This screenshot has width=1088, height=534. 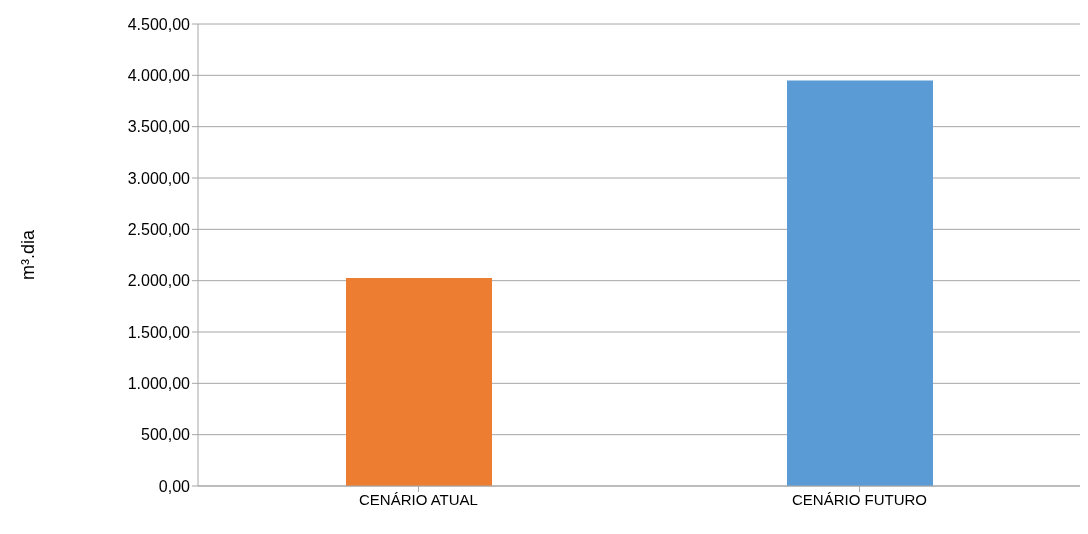 I want to click on y-tick-label: 500,00, so click(x=166, y=435).